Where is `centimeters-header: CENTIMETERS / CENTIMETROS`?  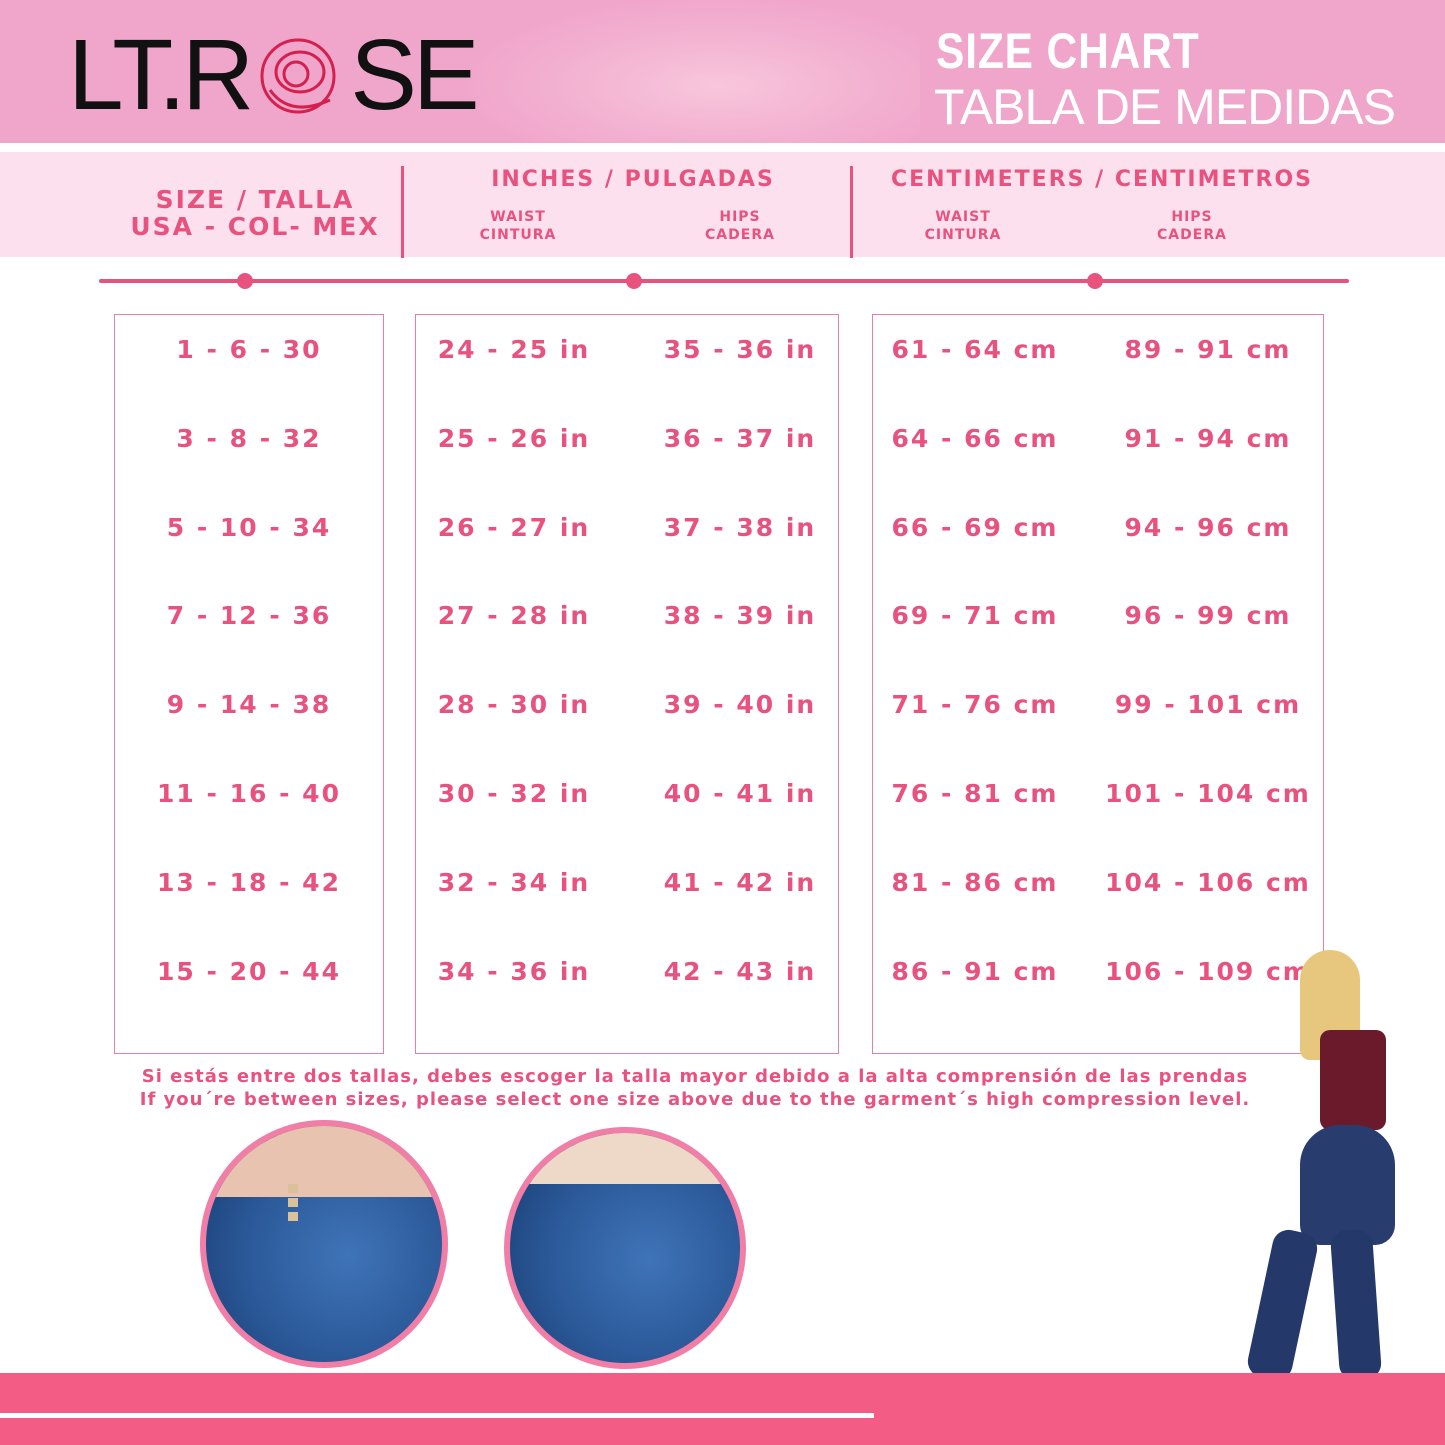 centimeters-header: CENTIMETERS / CENTIMETROS is located at coordinates (1102, 179).